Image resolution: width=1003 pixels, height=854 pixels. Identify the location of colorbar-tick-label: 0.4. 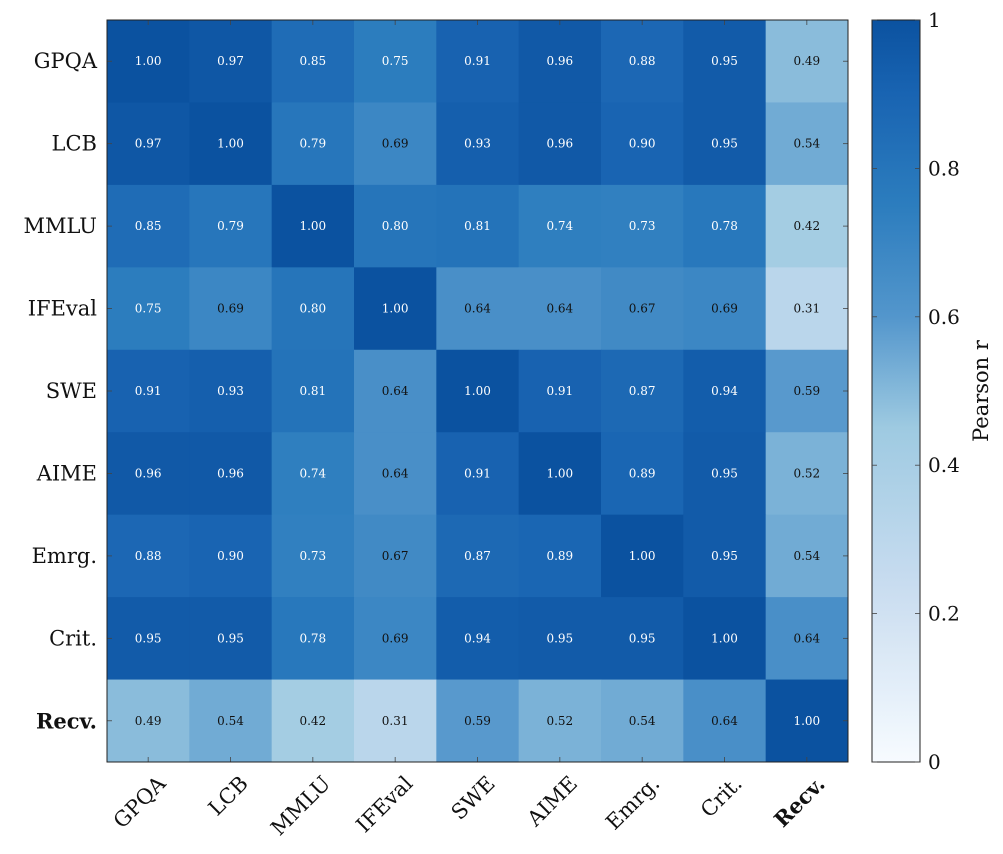
(944, 465).